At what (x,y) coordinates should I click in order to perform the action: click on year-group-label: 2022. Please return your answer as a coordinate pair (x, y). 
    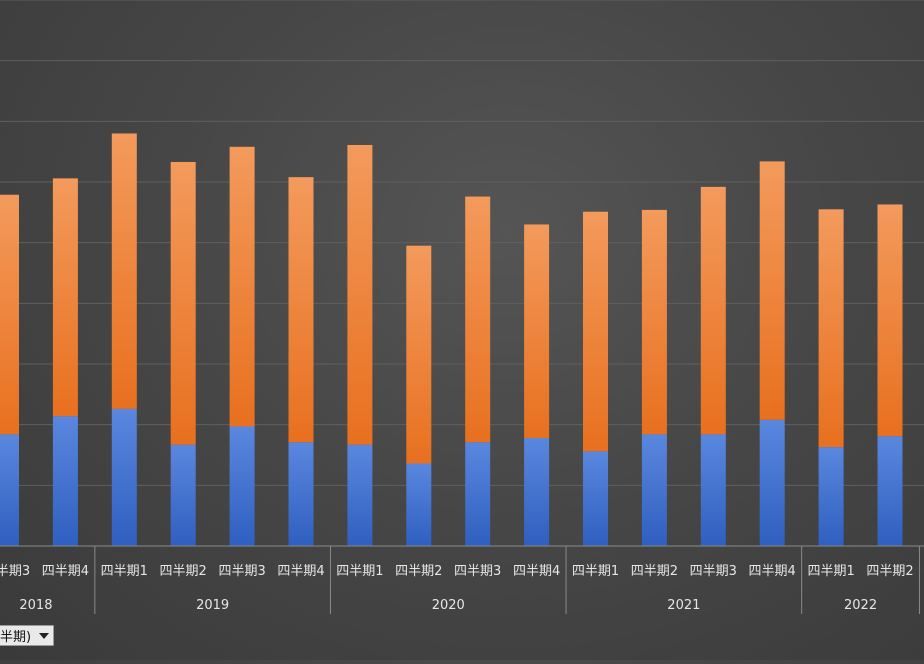
    Looking at the image, I should click on (860, 605).